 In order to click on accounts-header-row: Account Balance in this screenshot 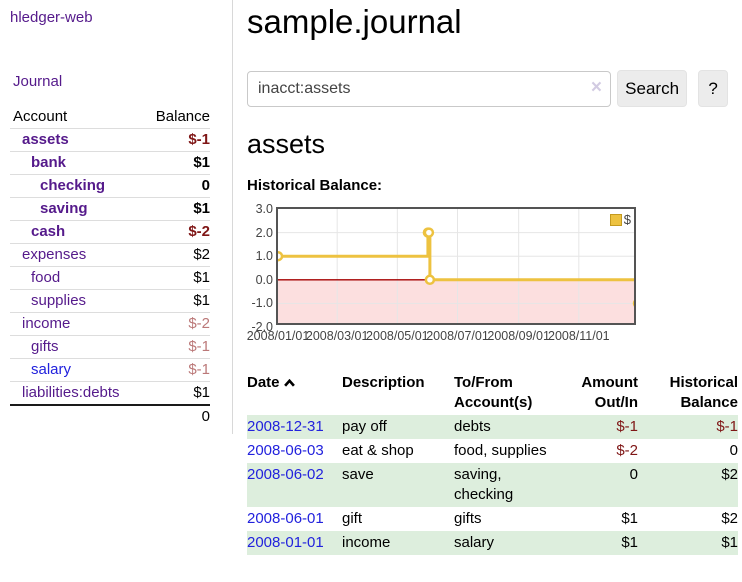, I will do `click(110, 117)`.